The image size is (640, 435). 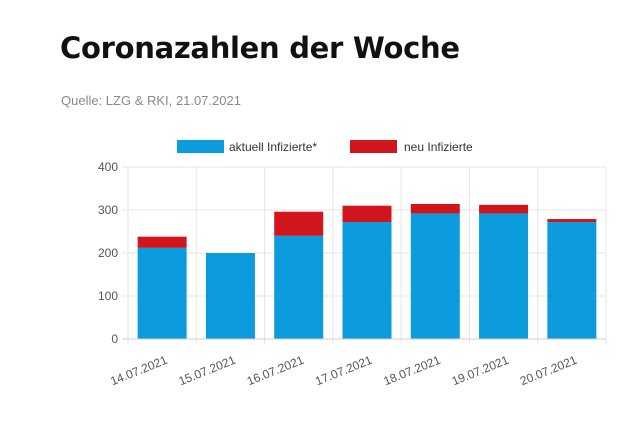 I want to click on chart-title: Coronazahlen der Woche, so click(x=260, y=48).